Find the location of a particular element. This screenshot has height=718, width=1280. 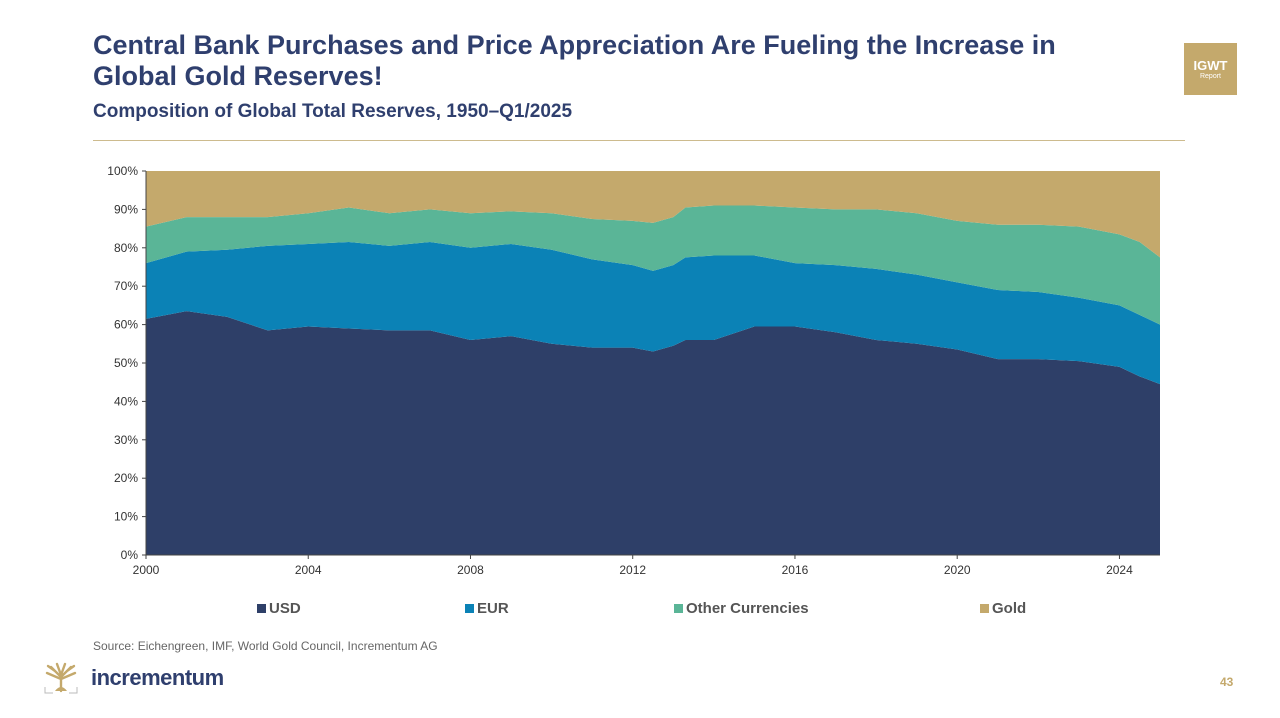

x-tick-label: 2012 is located at coordinates (632, 570).